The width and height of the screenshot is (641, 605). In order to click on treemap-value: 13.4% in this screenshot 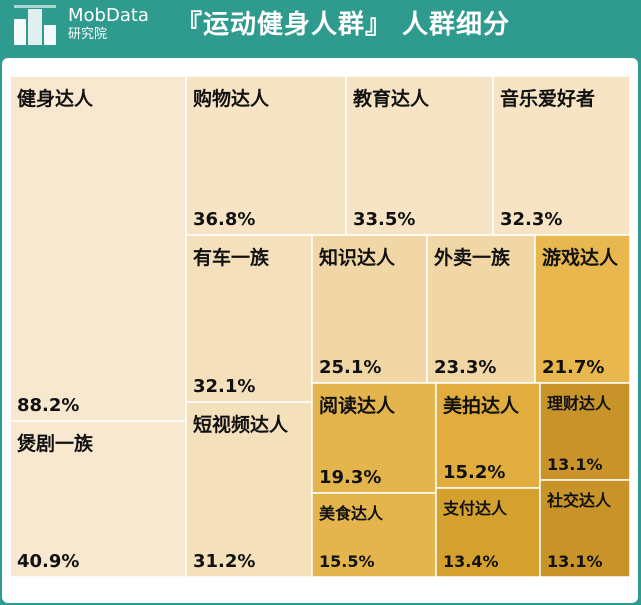, I will do `click(471, 561)`.